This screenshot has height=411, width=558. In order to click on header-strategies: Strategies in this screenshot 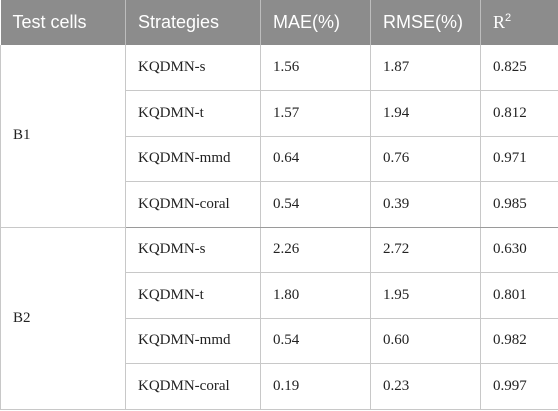, I will do `click(193, 22)`.